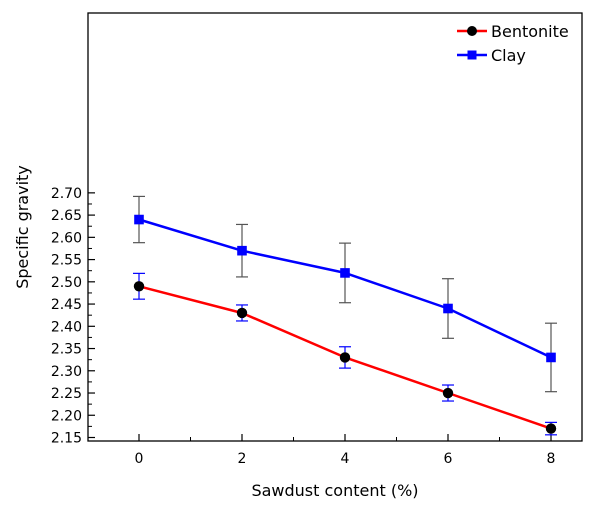 The width and height of the screenshot is (590, 505). What do you see at coordinates (242, 459) in the screenshot?
I see `x-tick-label: 2` at bounding box center [242, 459].